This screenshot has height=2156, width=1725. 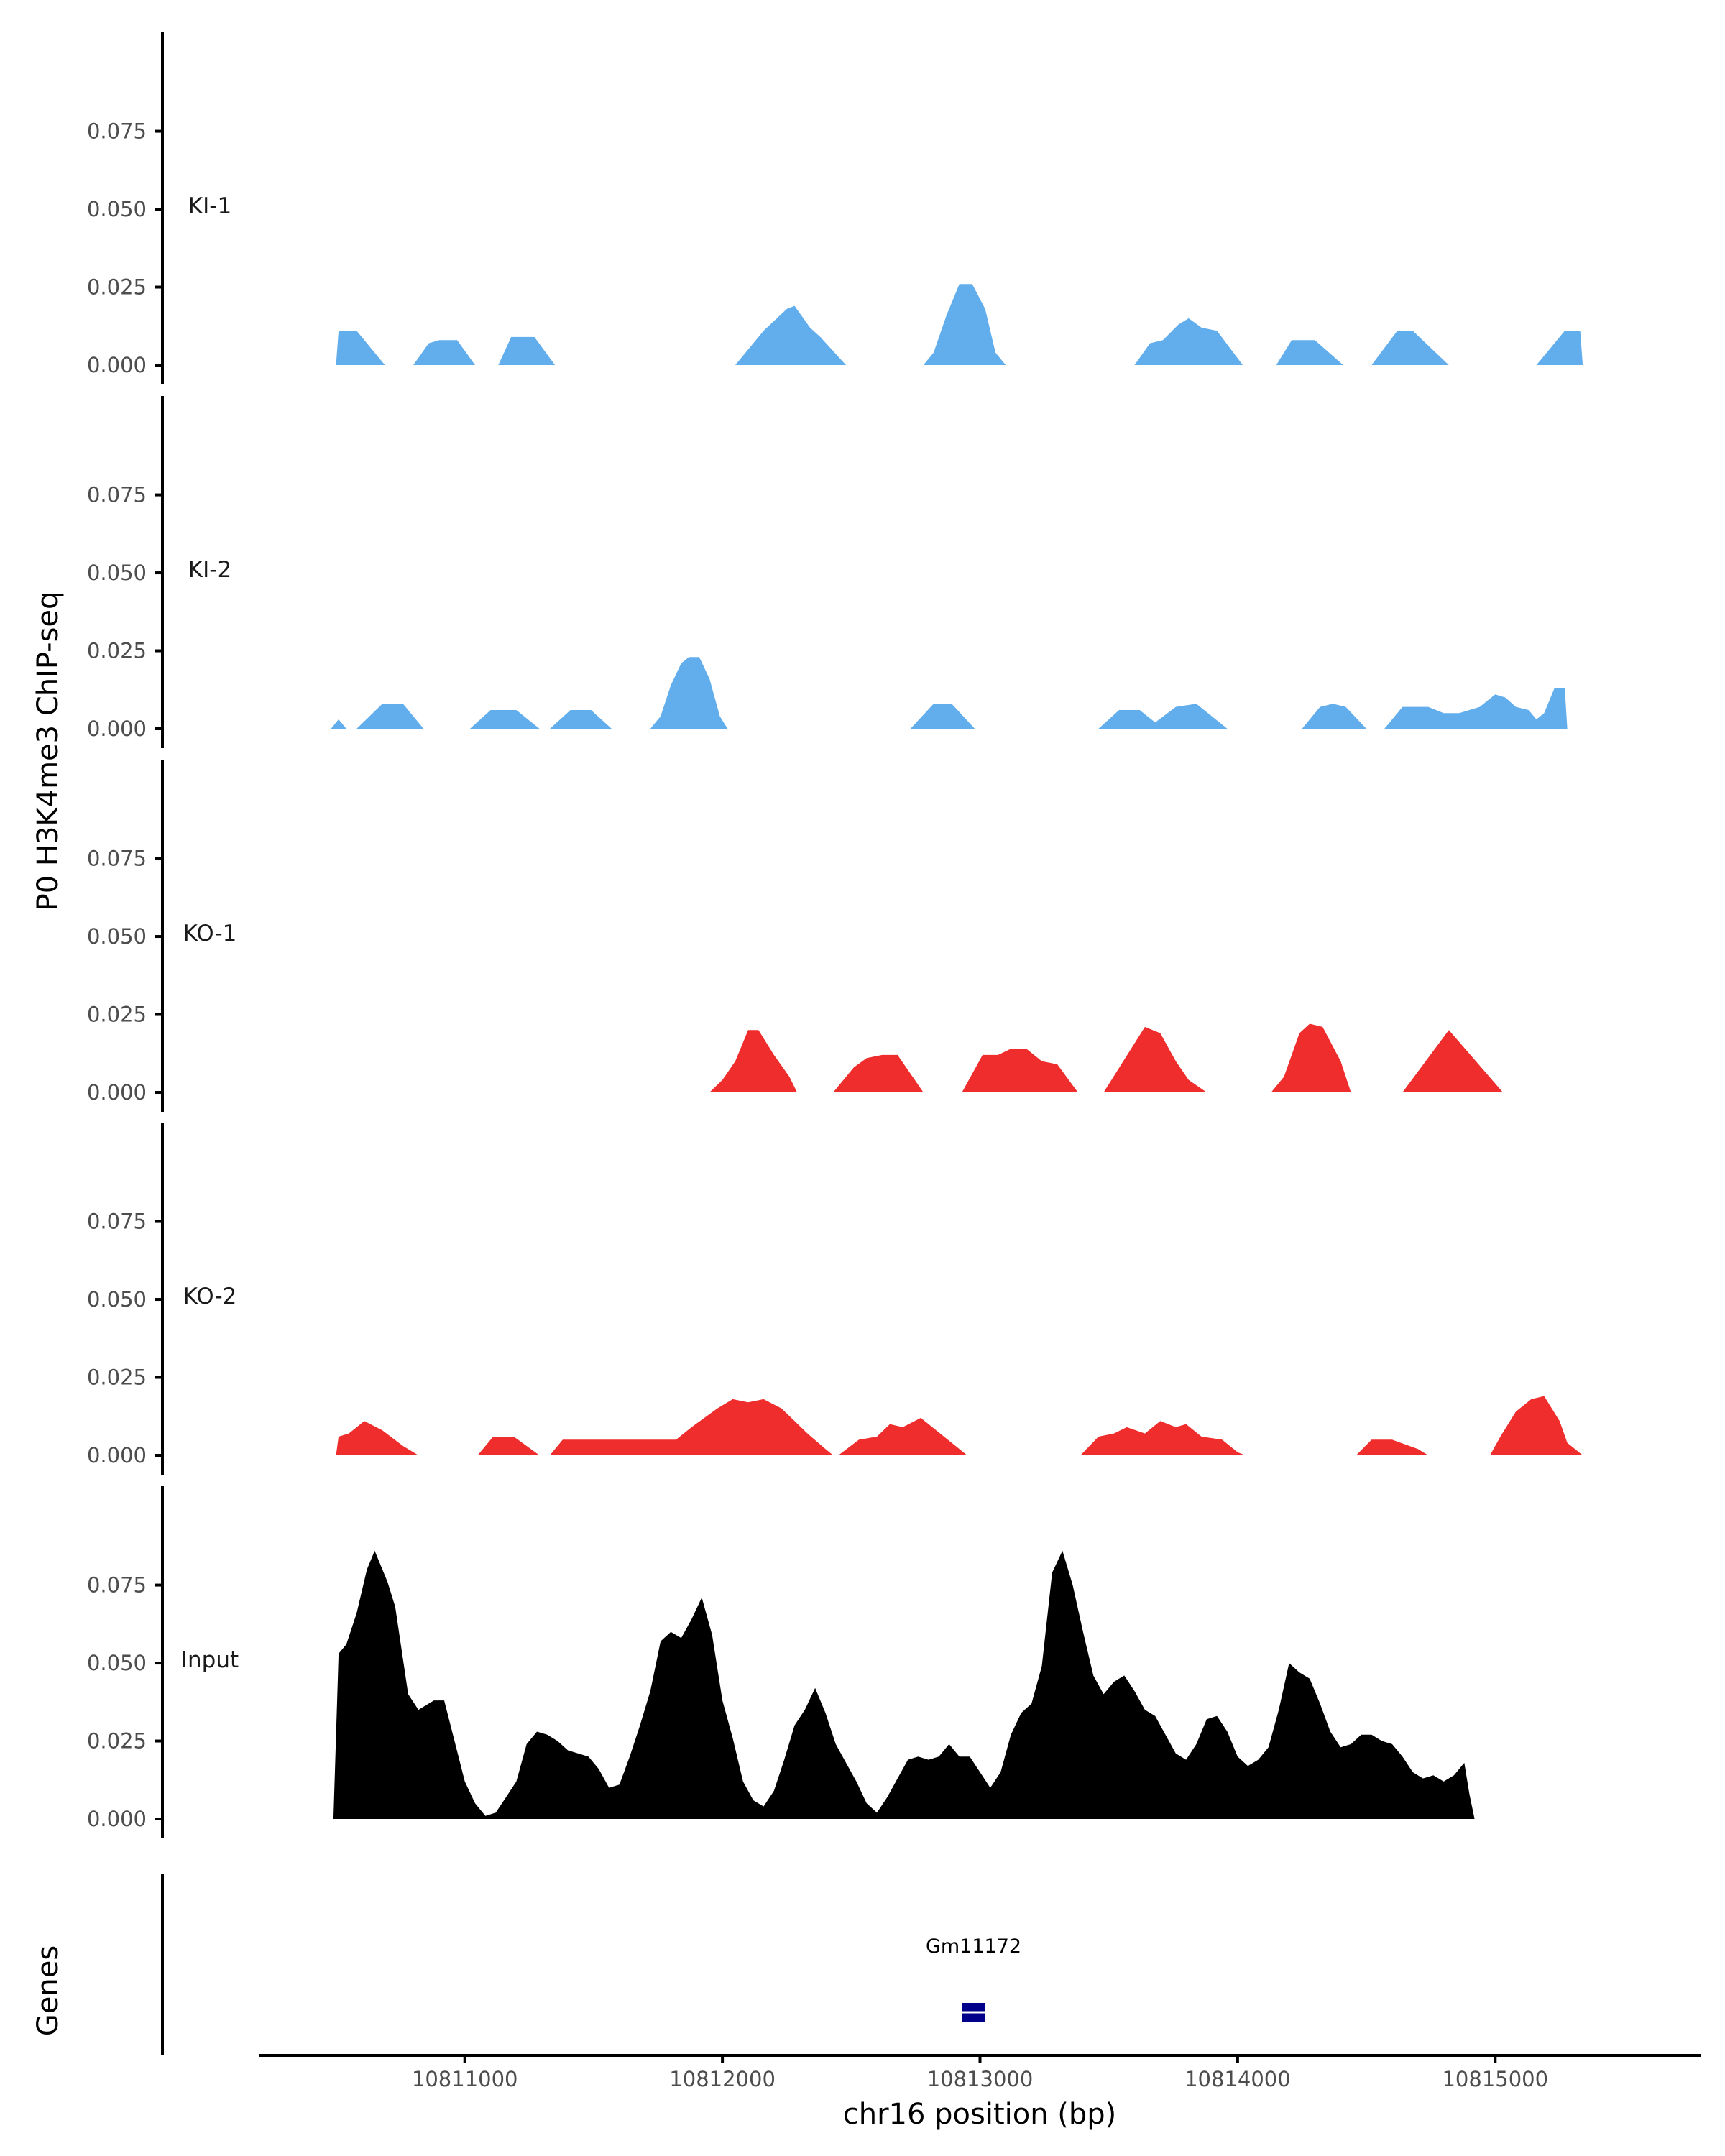 What do you see at coordinates (973, 1946) in the screenshot?
I see `gene-label: Gm11172` at bounding box center [973, 1946].